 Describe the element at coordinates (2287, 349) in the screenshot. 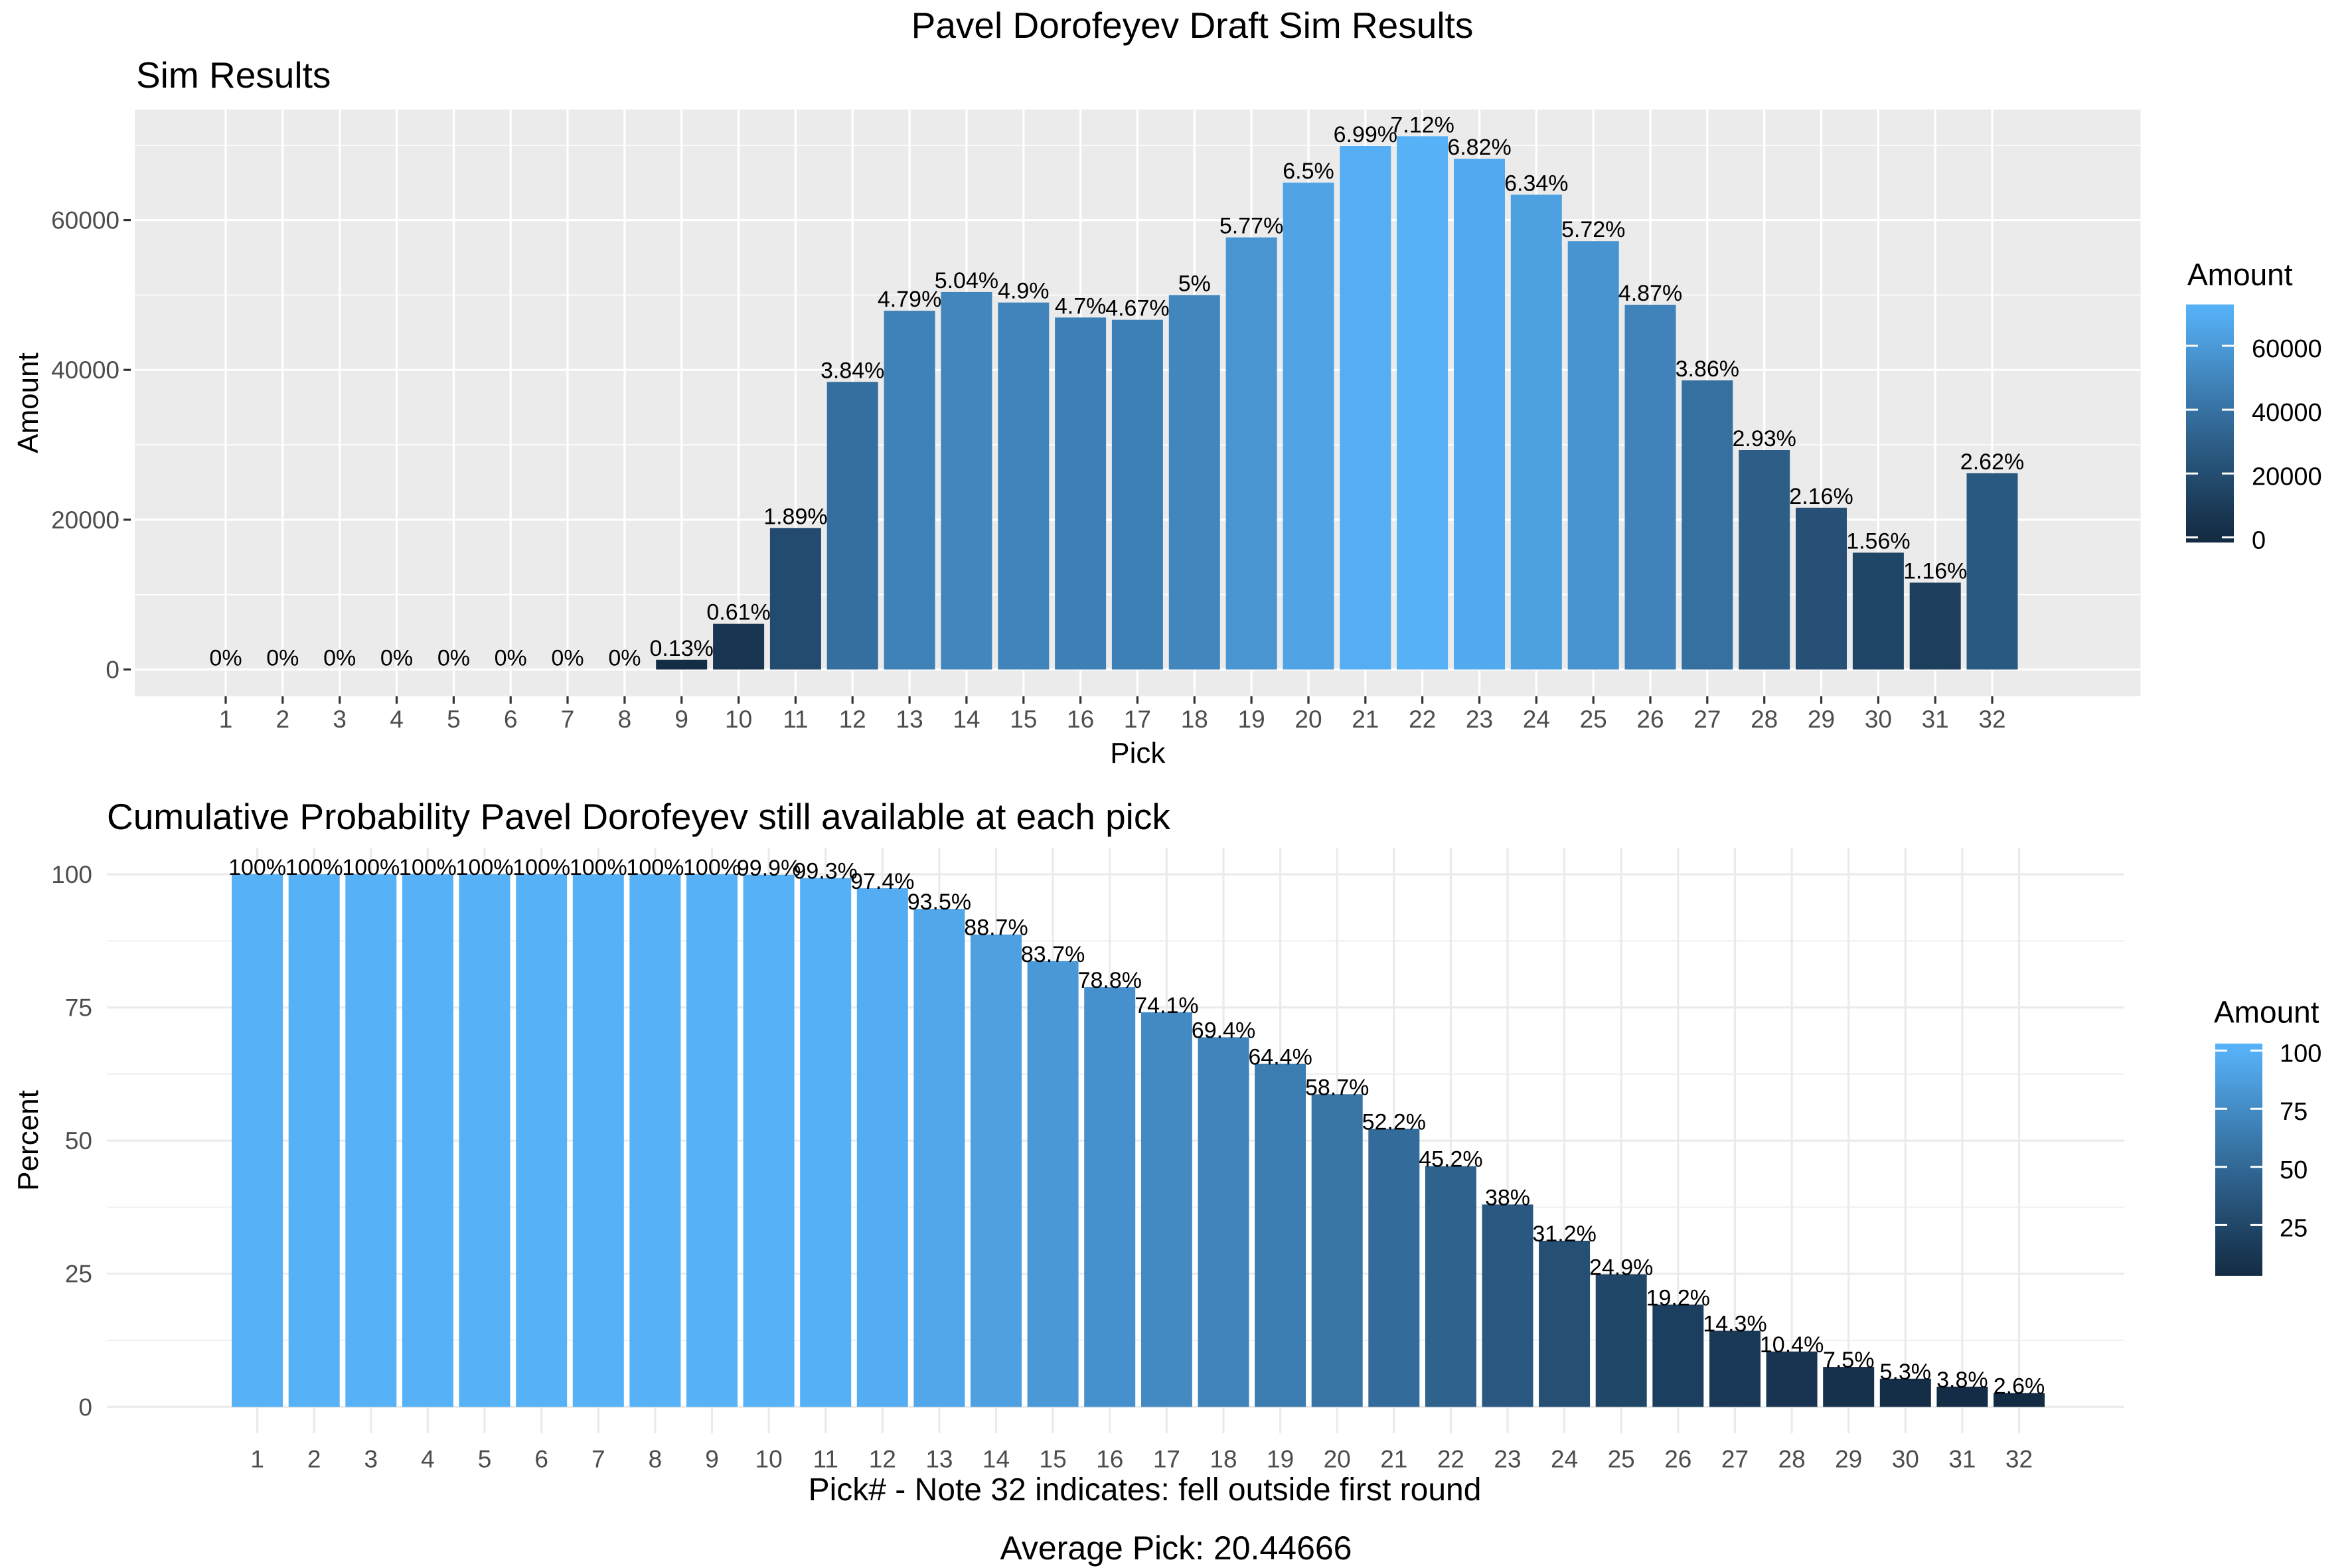

I see `svg-text: 60000` at that location.